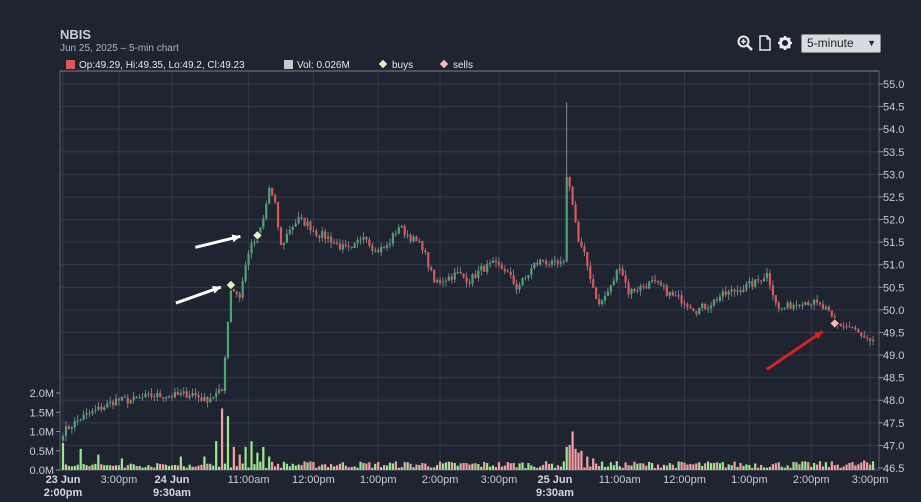  What do you see at coordinates (785, 43) in the screenshot?
I see `gear-icon` at bounding box center [785, 43].